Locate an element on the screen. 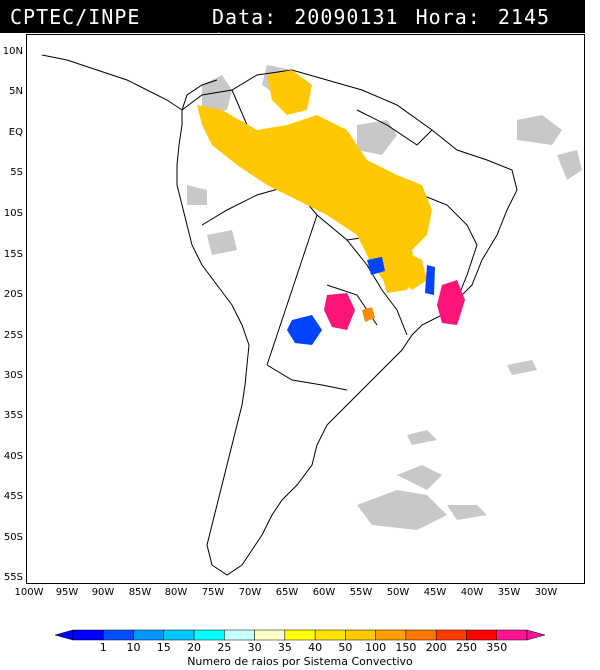  lon-label: 65W is located at coordinates (287, 592).